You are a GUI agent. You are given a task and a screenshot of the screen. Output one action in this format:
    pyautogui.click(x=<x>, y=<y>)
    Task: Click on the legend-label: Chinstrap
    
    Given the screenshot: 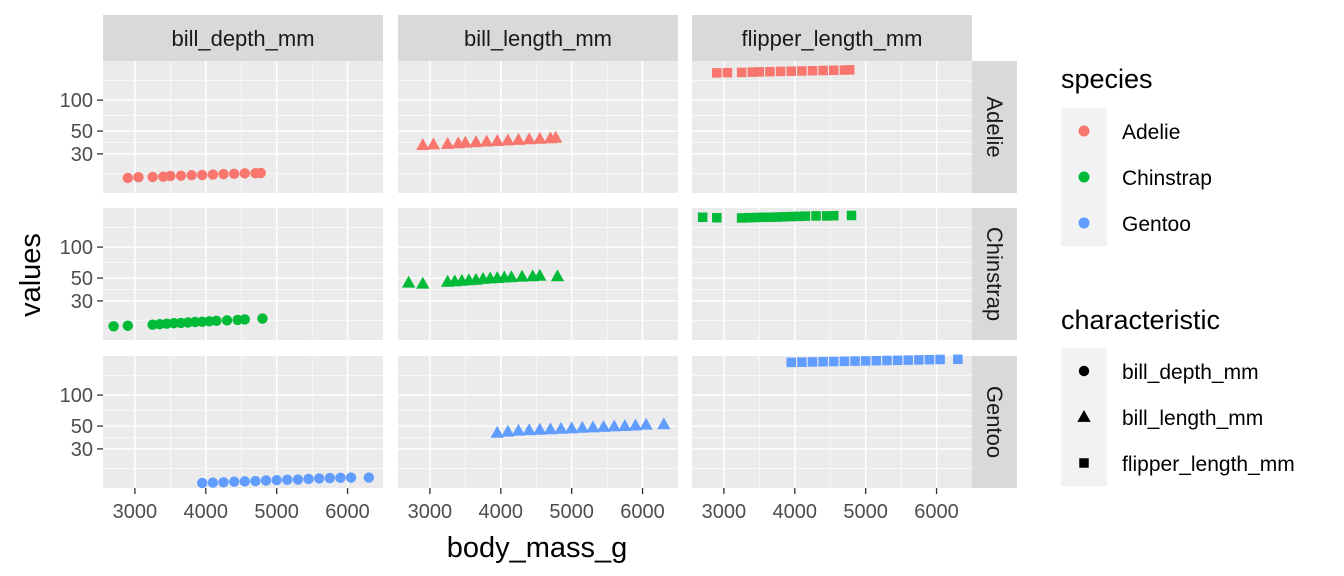 What is the action you would take?
    pyautogui.click(x=1167, y=178)
    